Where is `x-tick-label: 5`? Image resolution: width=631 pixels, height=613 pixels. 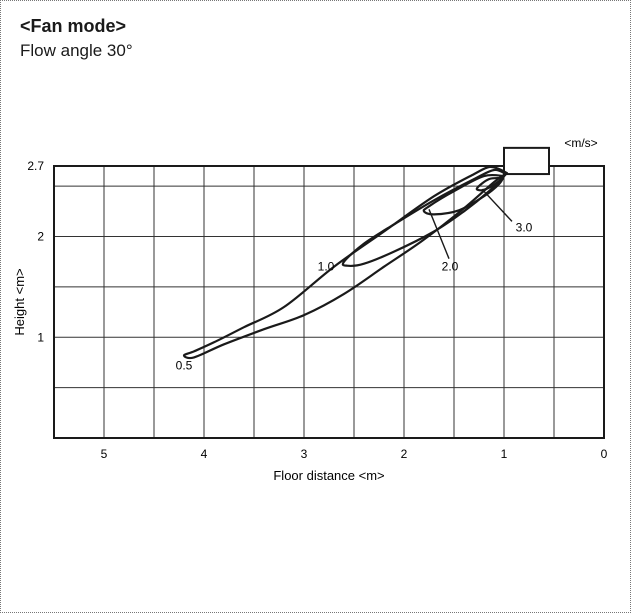
x-tick-label: 5 is located at coordinates (104, 454).